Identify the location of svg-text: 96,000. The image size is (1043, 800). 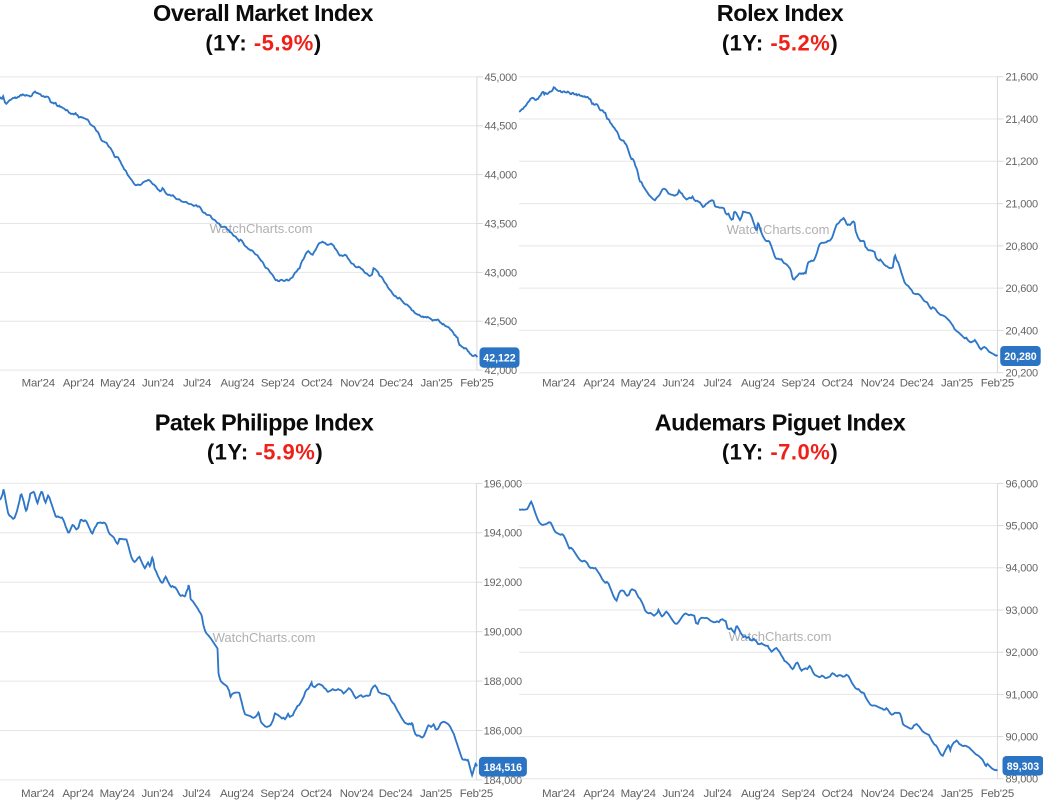
(1022, 484).